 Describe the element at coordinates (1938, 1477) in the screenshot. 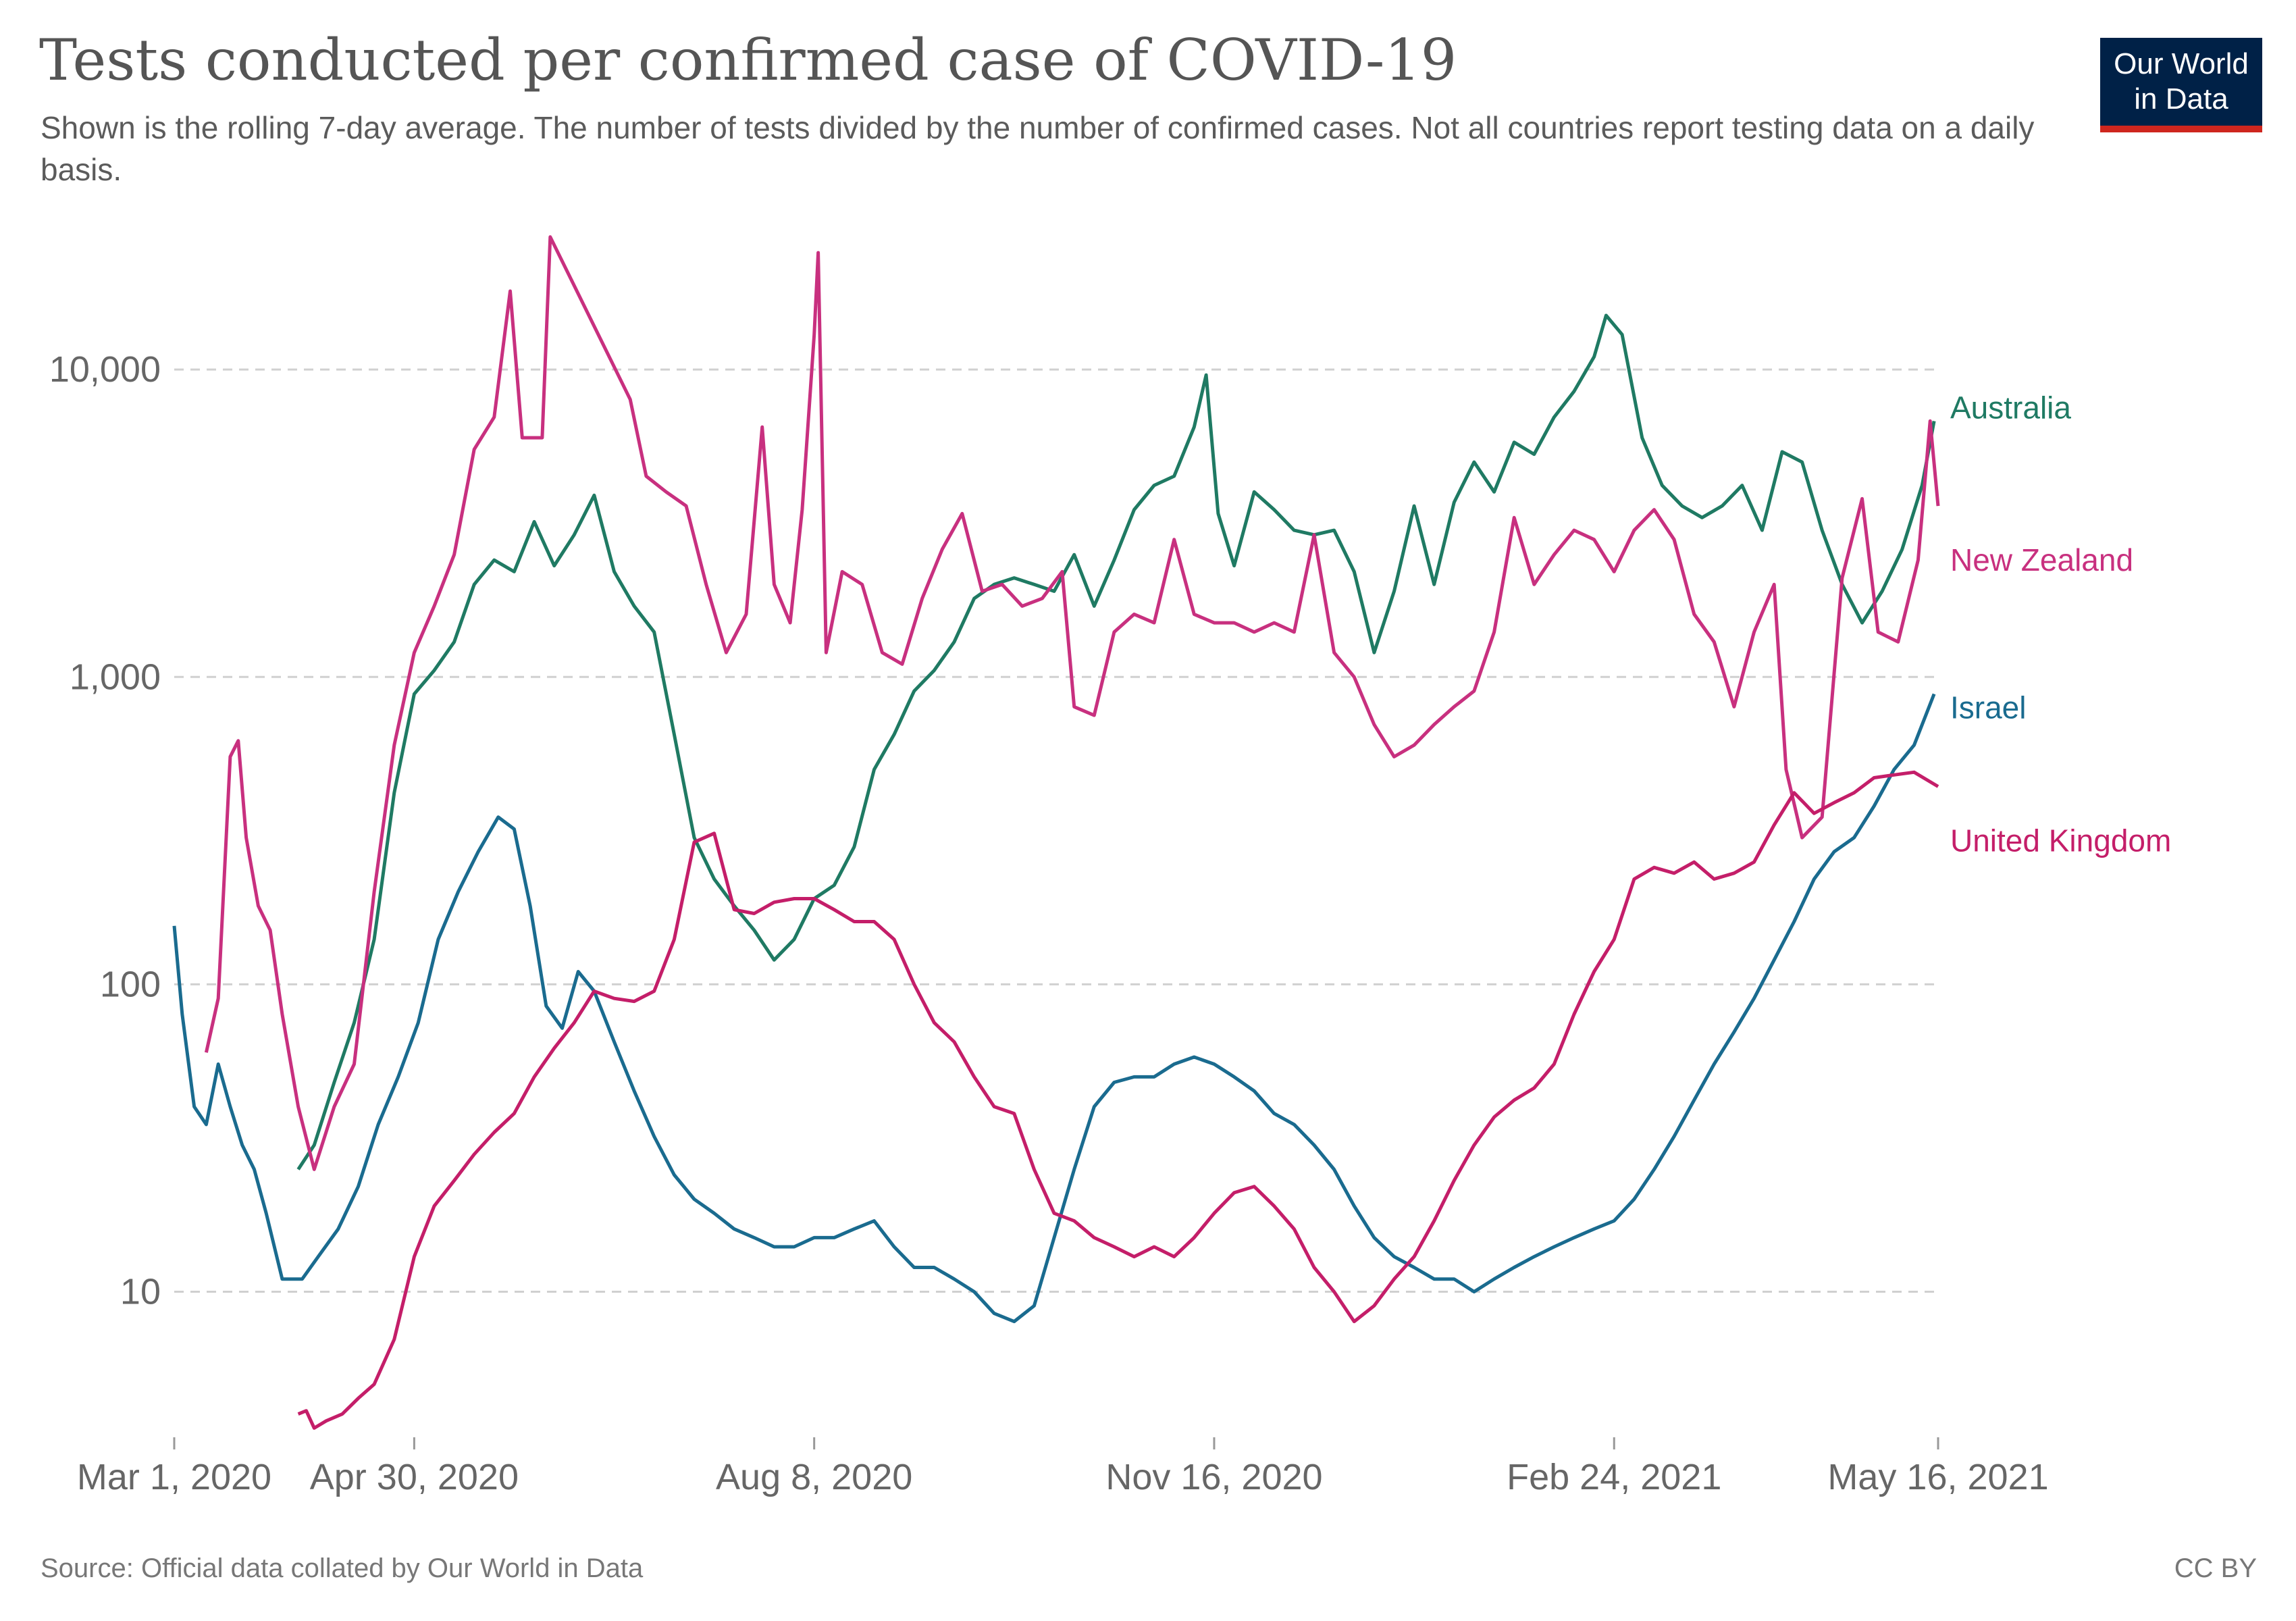

I see `x-tick-label: May 16, 2021` at that location.